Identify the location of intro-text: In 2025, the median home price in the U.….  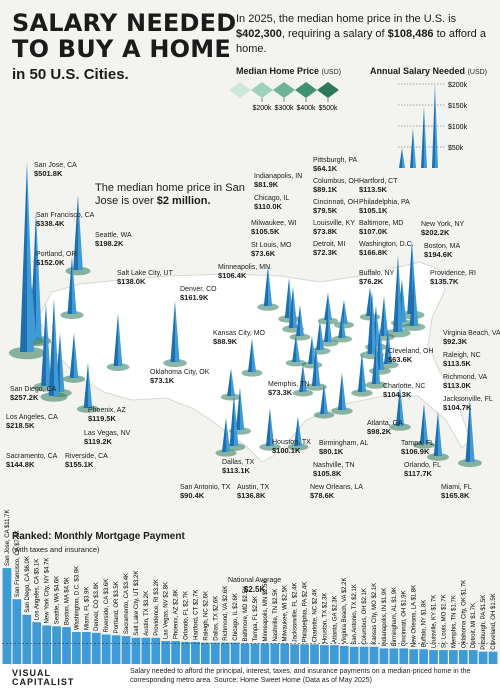
(361, 34).